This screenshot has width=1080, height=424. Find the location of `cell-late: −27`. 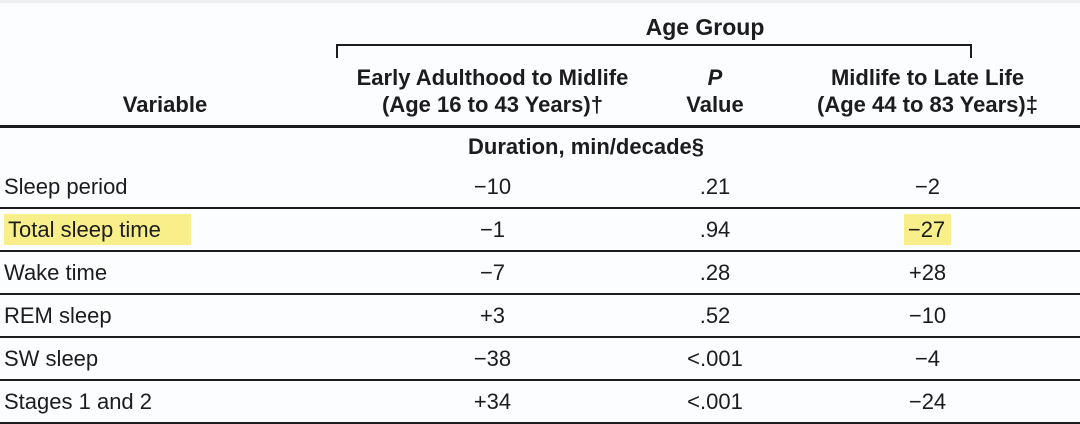

cell-late: −27 is located at coordinates (927, 230).